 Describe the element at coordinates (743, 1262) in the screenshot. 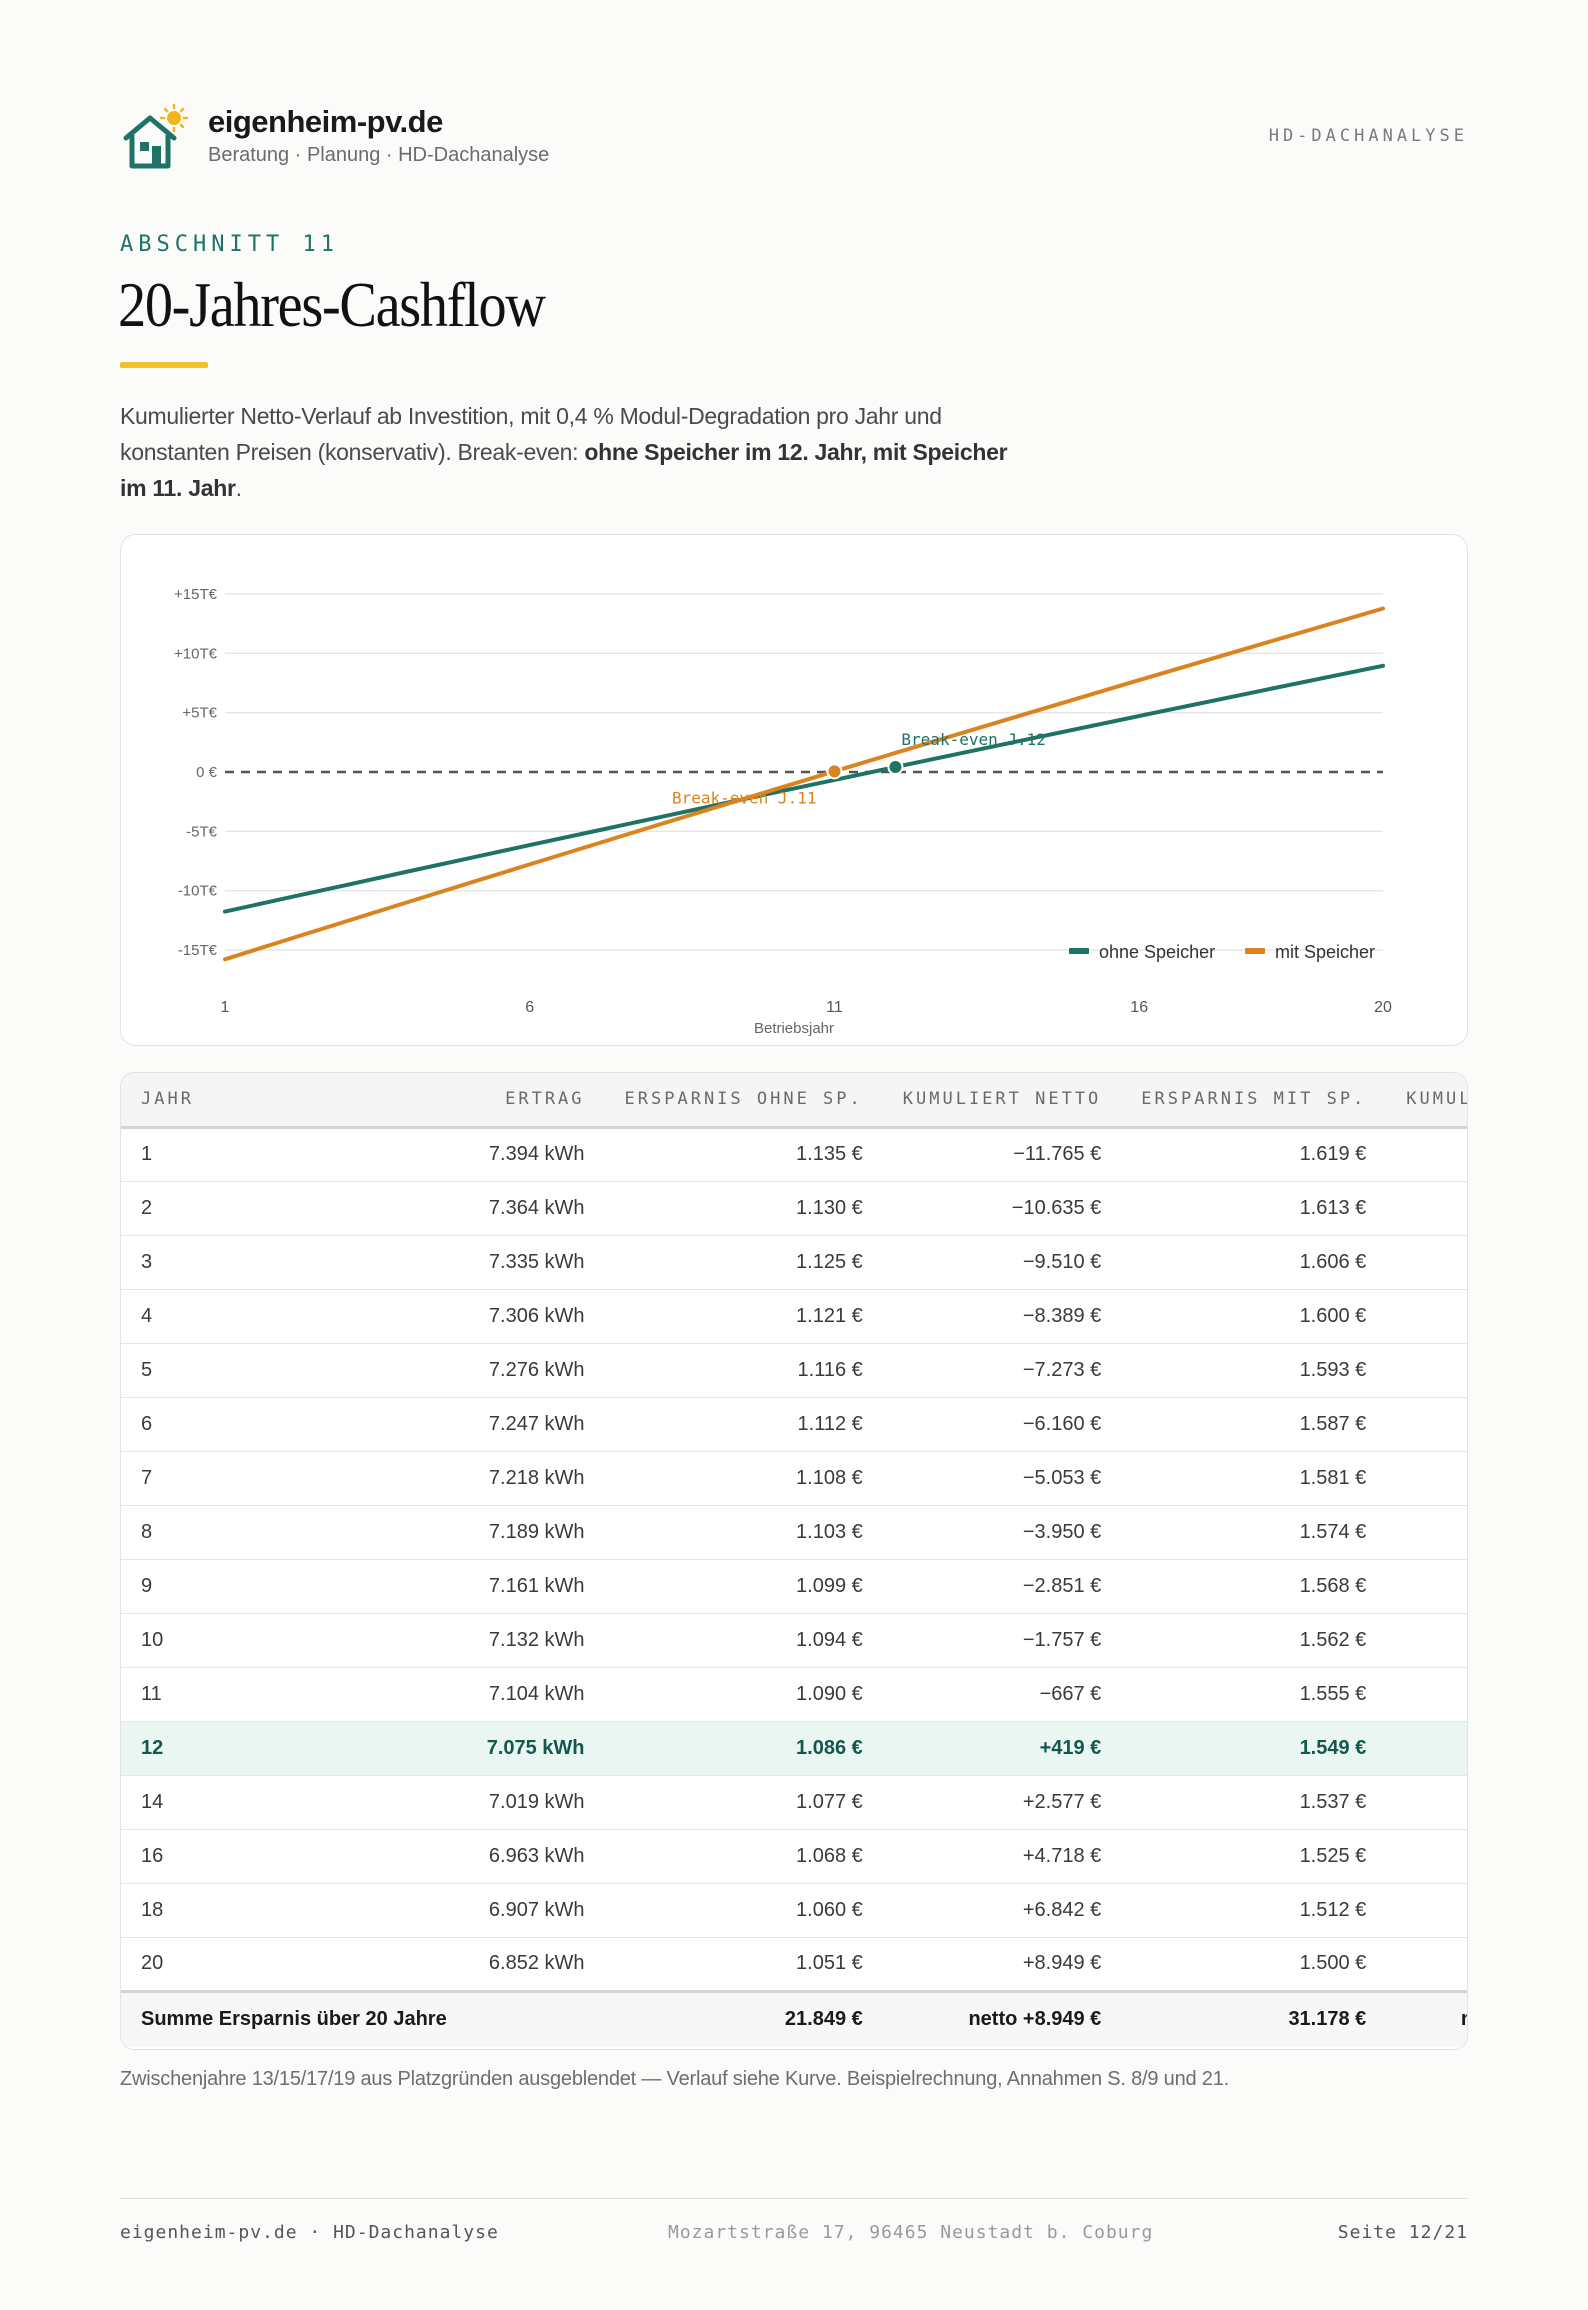

I see `table-cell: 1.125 €` at that location.